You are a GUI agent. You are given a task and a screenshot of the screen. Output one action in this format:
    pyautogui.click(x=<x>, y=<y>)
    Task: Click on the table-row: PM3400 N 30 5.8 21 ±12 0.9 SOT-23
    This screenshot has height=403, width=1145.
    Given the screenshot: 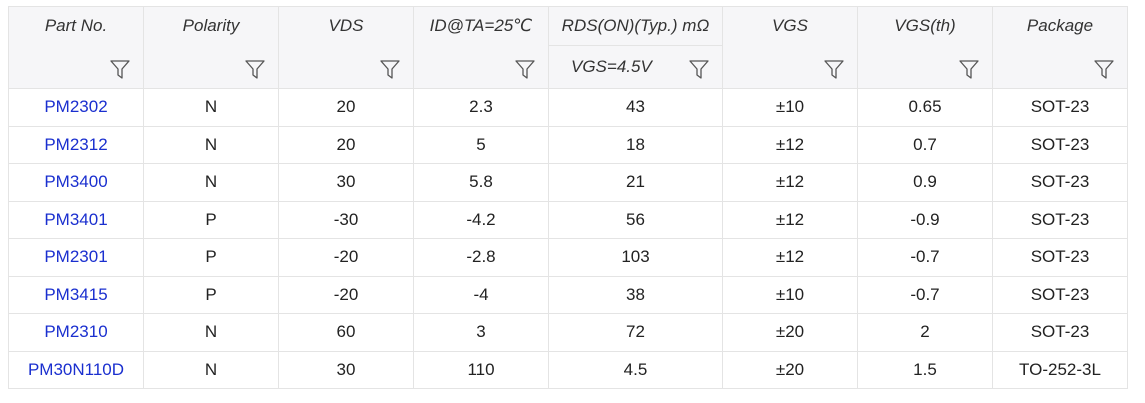 What is the action you would take?
    pyautogui.click(x=568, y=182)
    